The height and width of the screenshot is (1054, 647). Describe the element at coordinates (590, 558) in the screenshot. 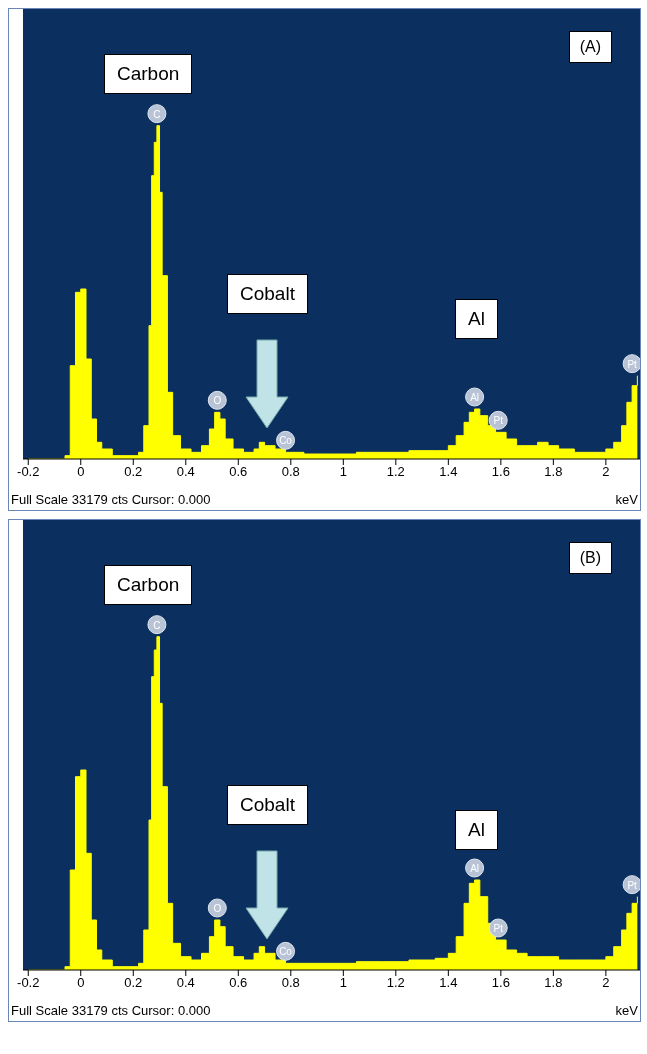

I see `text: (B)` at that location.